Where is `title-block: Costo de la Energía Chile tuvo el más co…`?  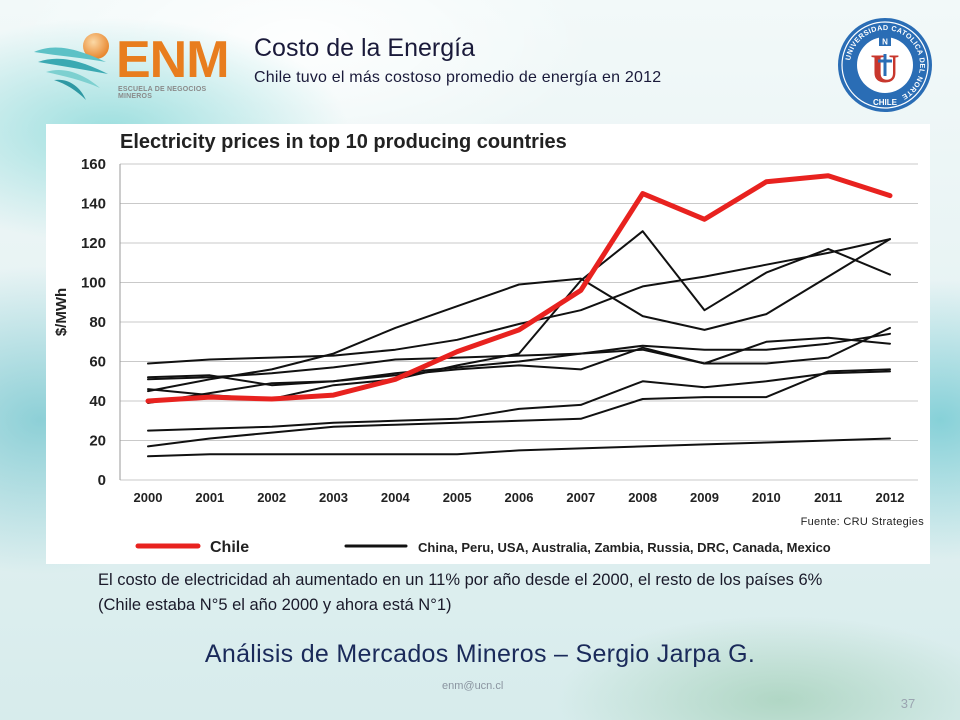
title-block: Costo de la Energía Chile tuvo el más co… is located at coordinates (457, 60).